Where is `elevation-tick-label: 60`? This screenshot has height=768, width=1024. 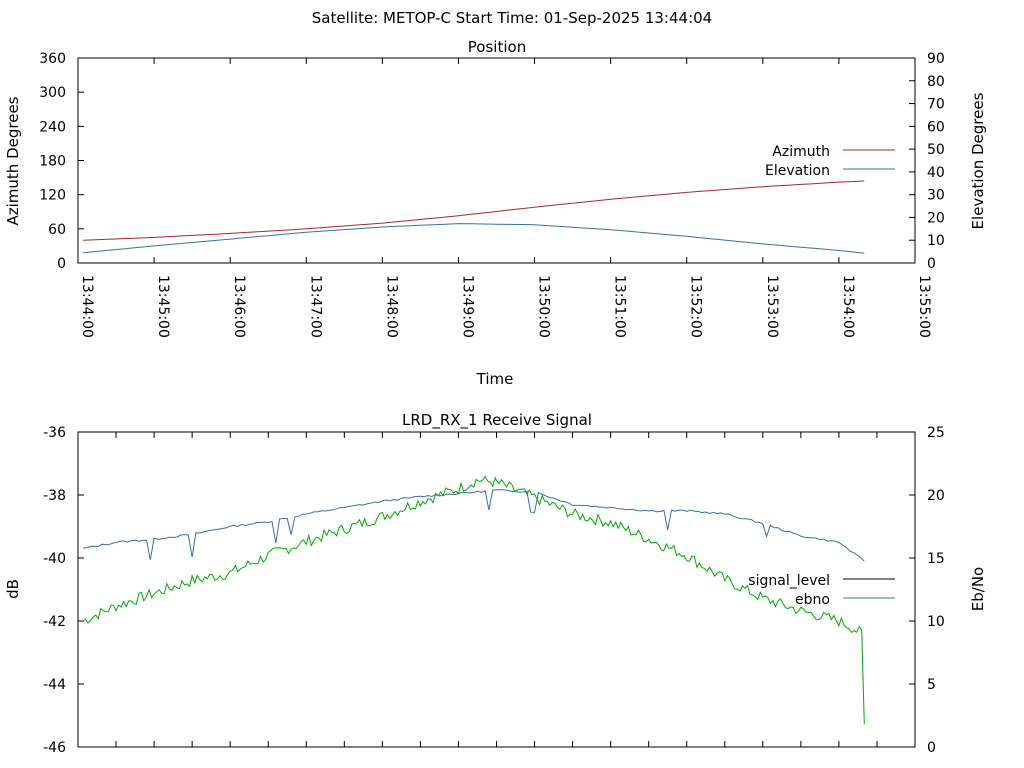 elevation-tick-label: 60 is located at coordinates (936, 127).